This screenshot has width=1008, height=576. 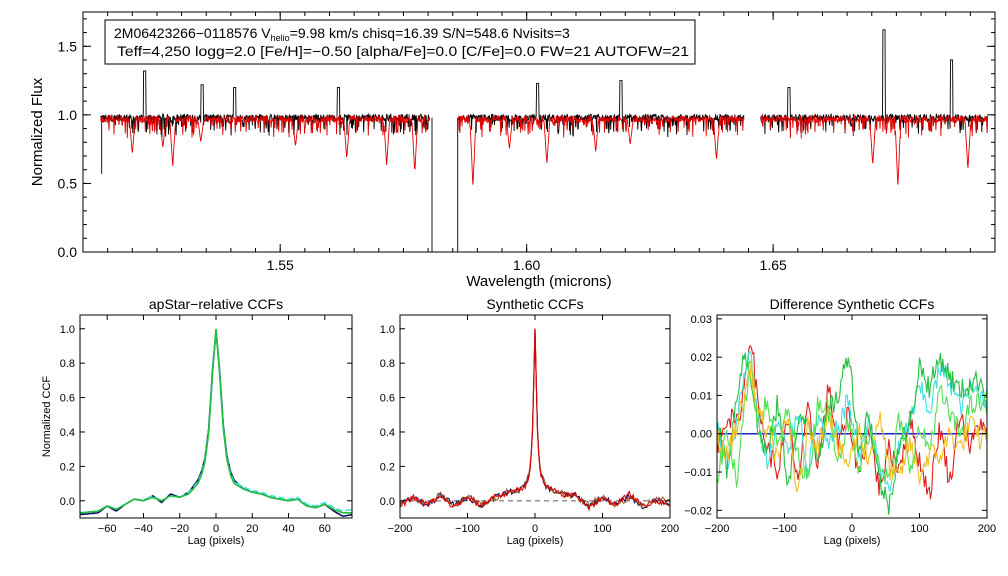 I want to click on y-tick-label: 0.01, so click(x=701, y=396).